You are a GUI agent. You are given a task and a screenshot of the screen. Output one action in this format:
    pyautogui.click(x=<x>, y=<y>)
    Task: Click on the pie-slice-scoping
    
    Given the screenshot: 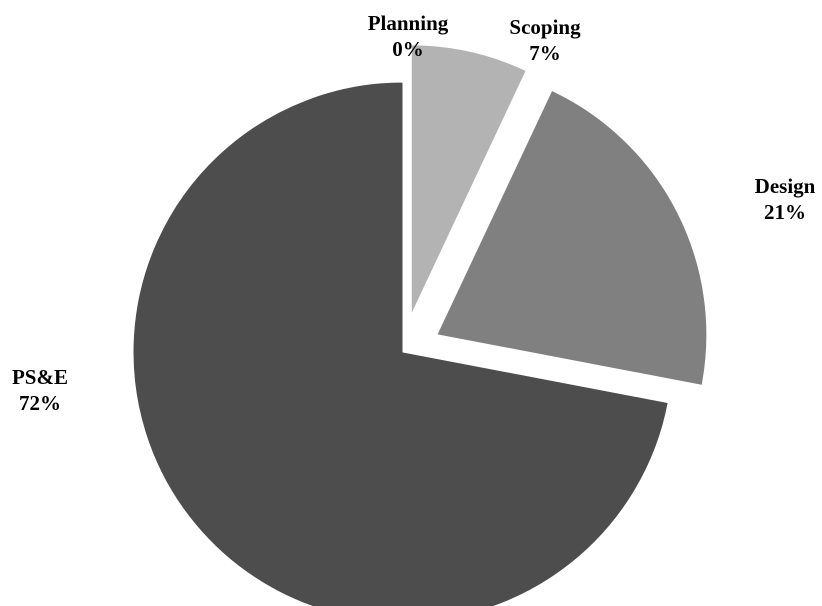 What is the action you would take?
    pyautogui.click(x=468, y=180)
    